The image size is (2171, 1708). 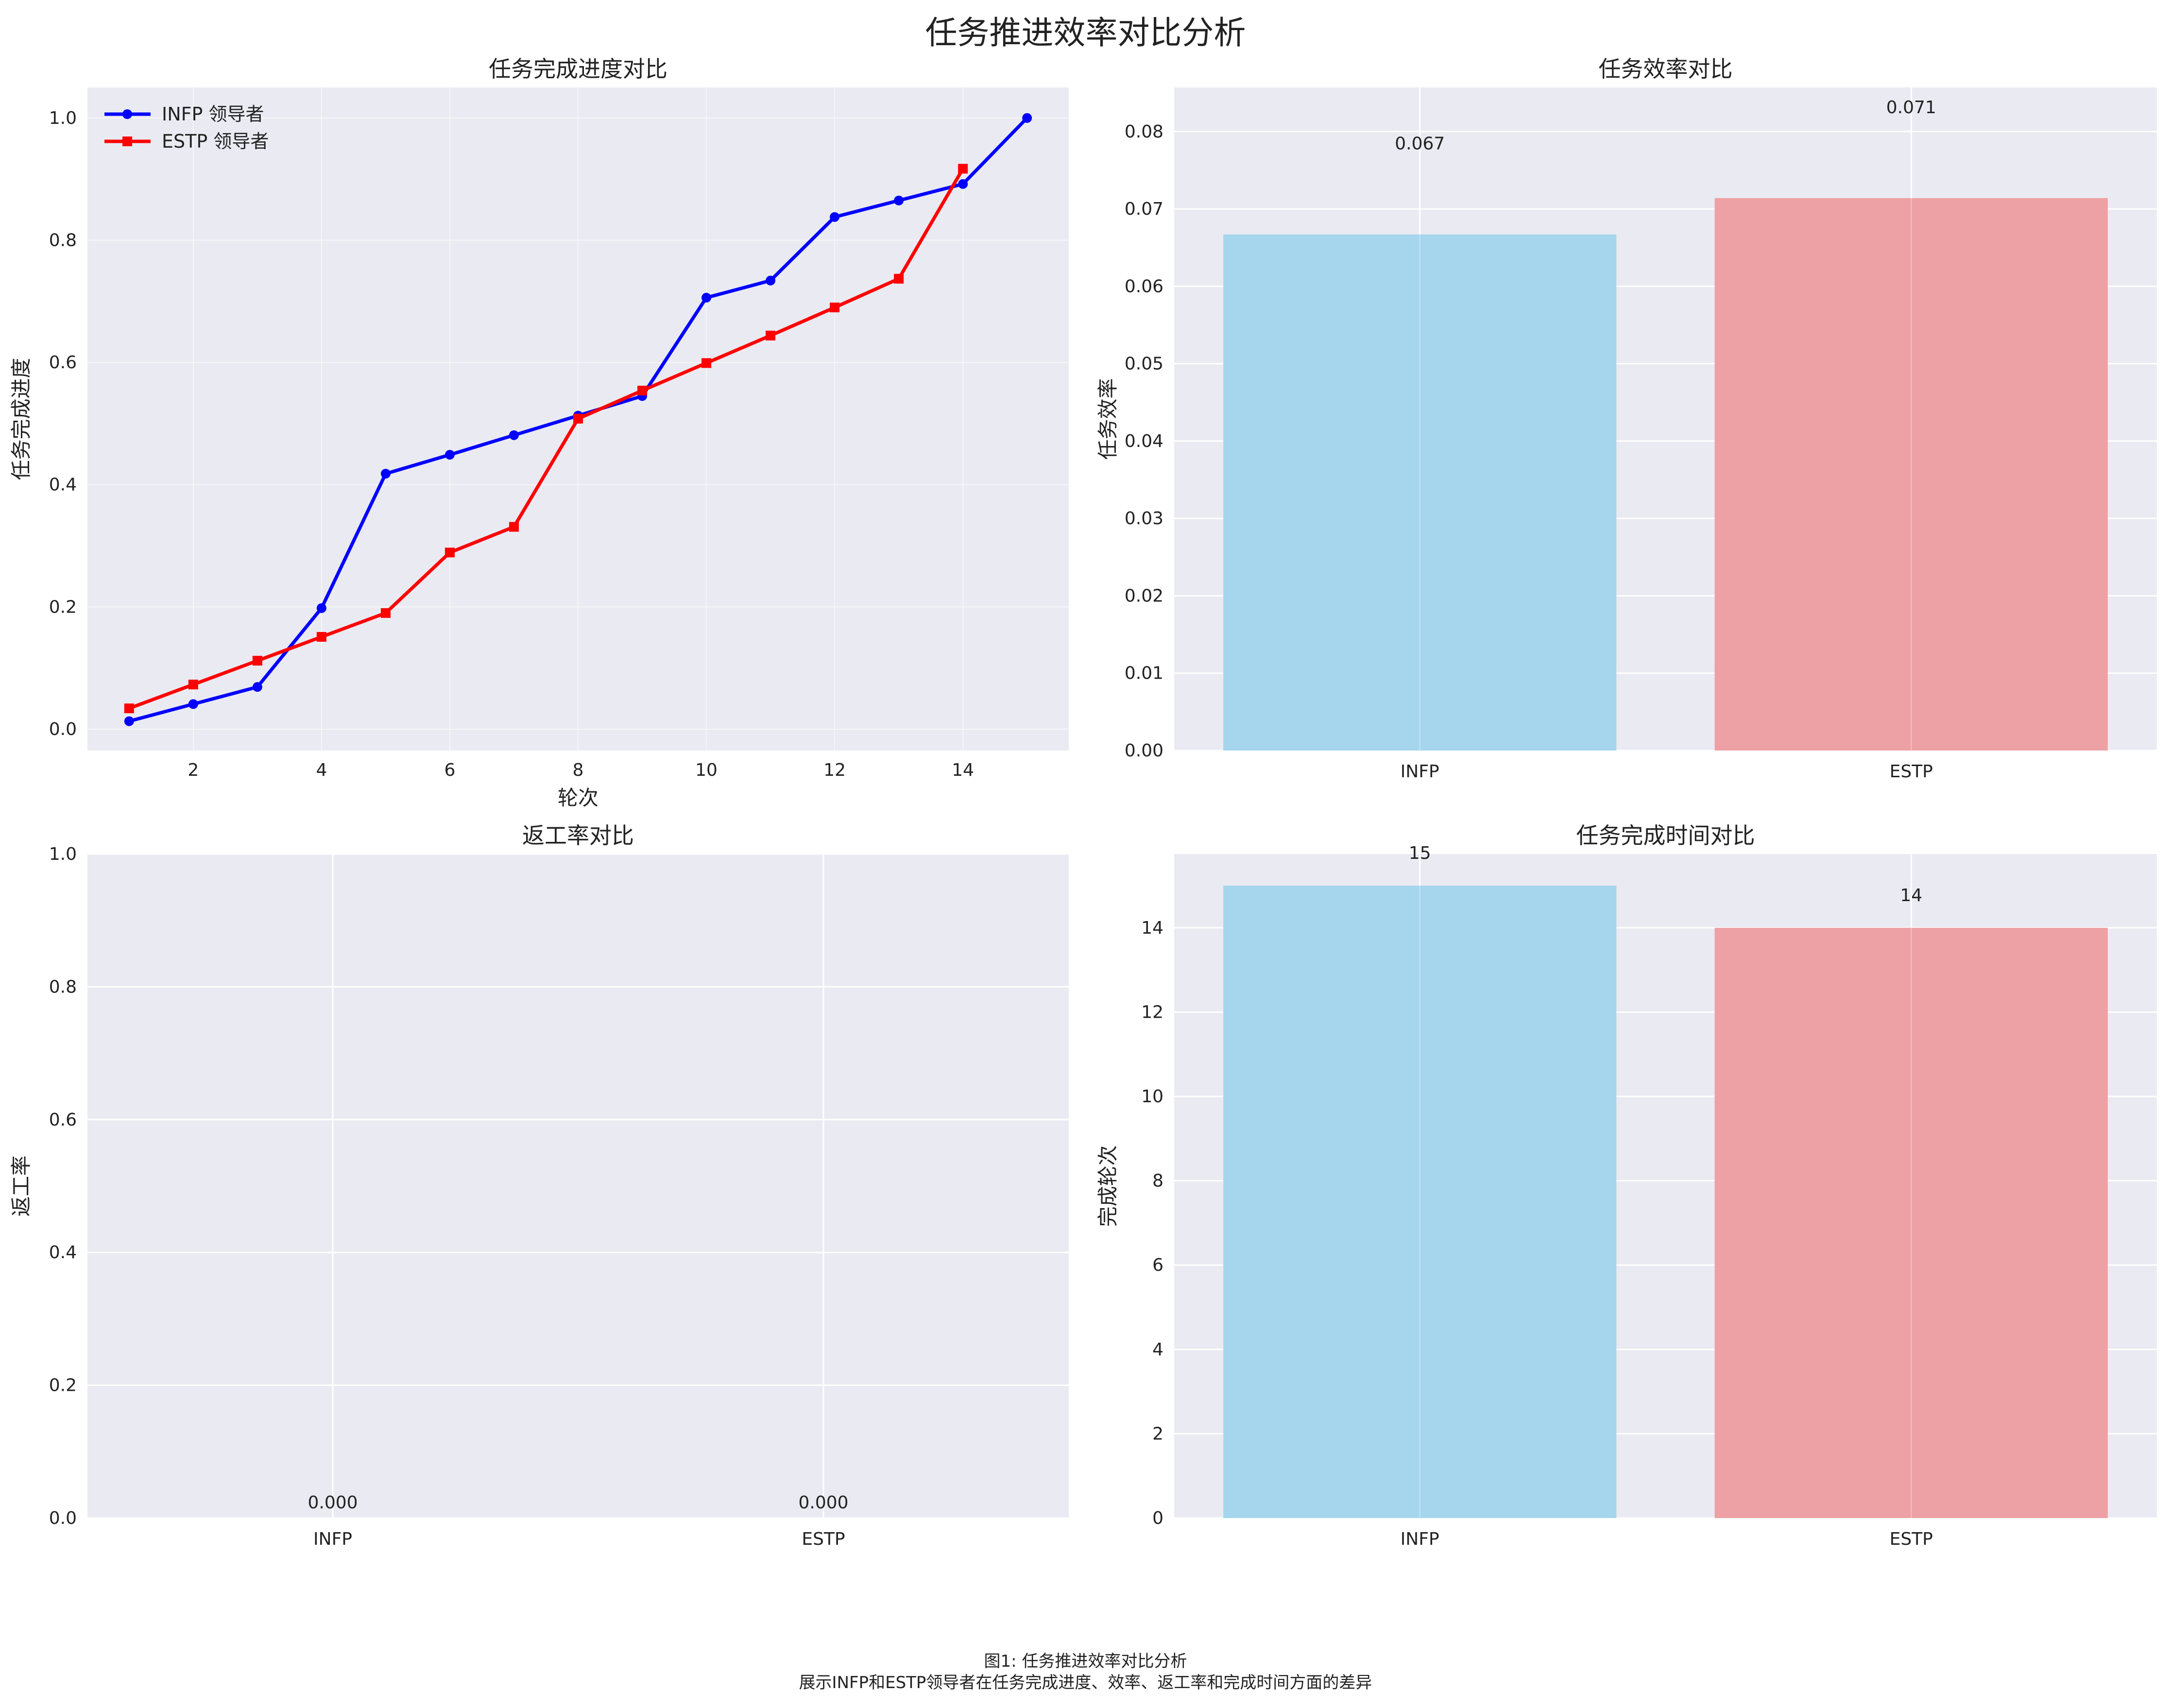 I want to click on y-tick-label: 0.06, so click(x=1144, y=286).